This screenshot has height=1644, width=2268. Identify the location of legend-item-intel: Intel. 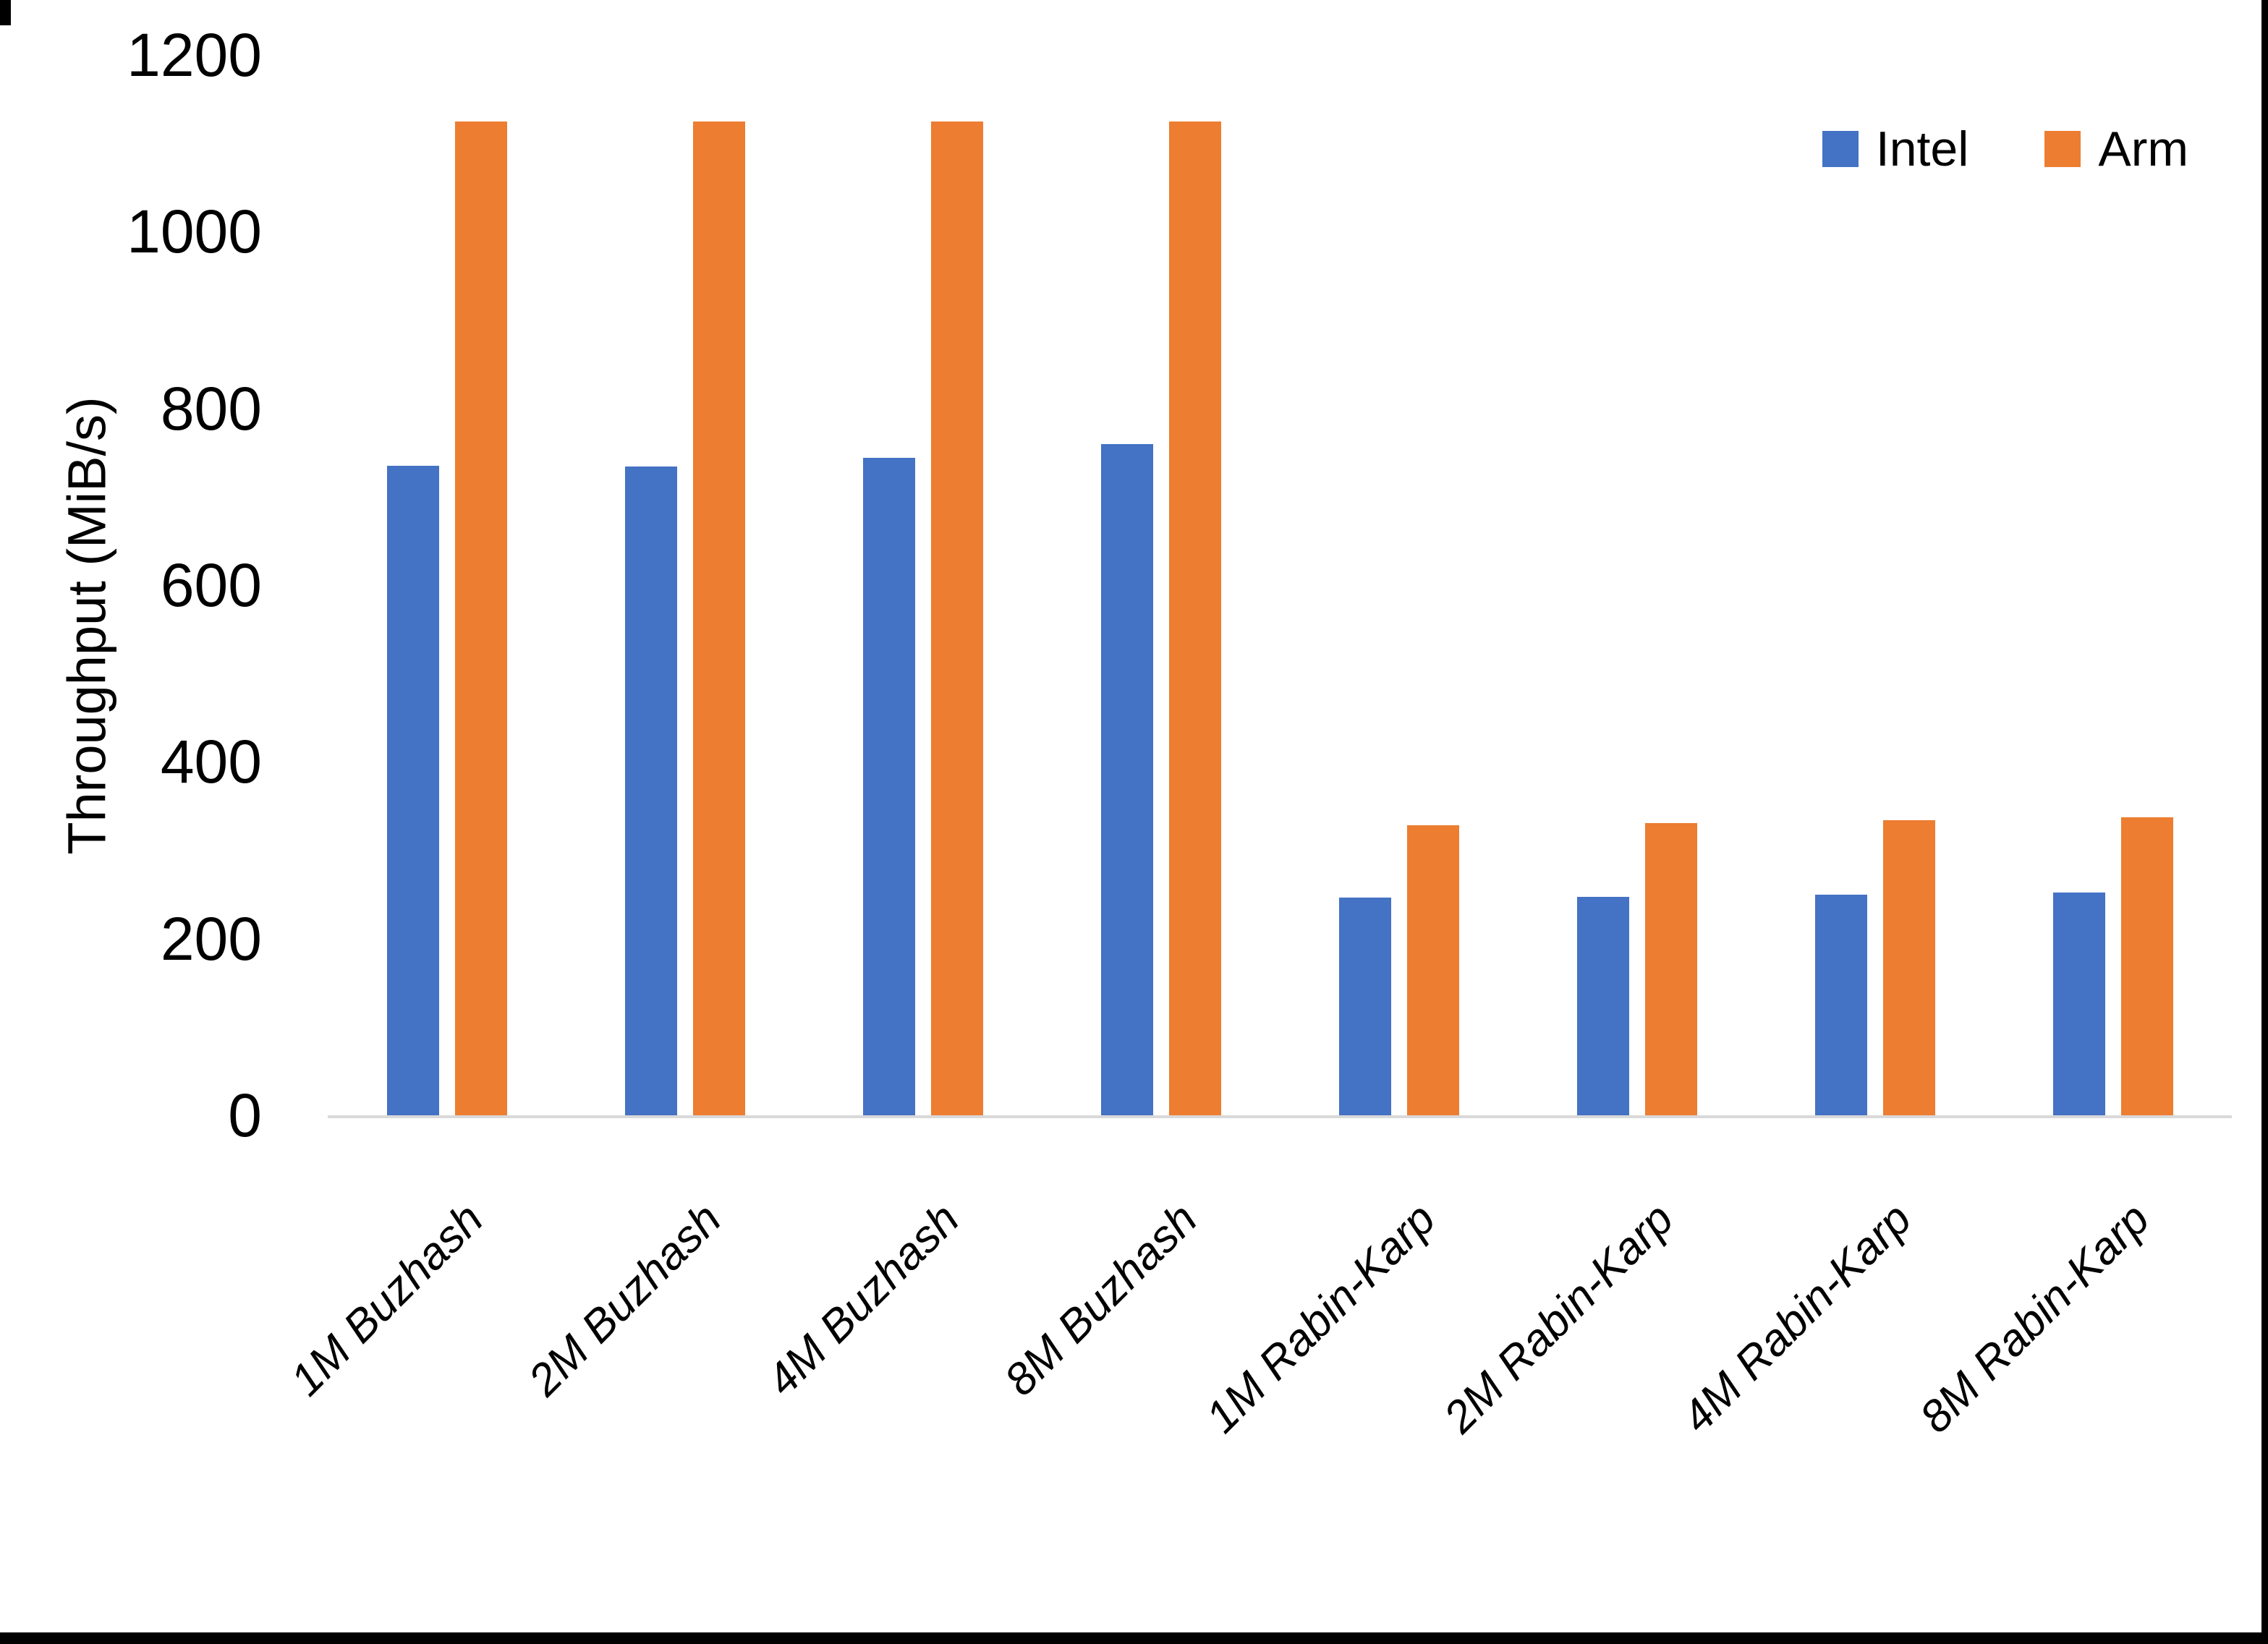
(1895, 149).